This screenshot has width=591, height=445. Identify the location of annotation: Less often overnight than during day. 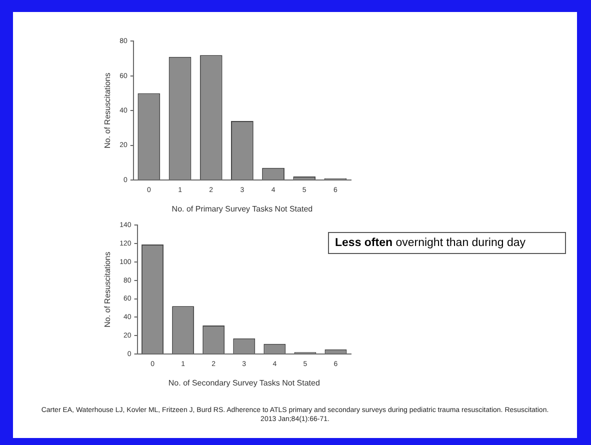
(447, 243).